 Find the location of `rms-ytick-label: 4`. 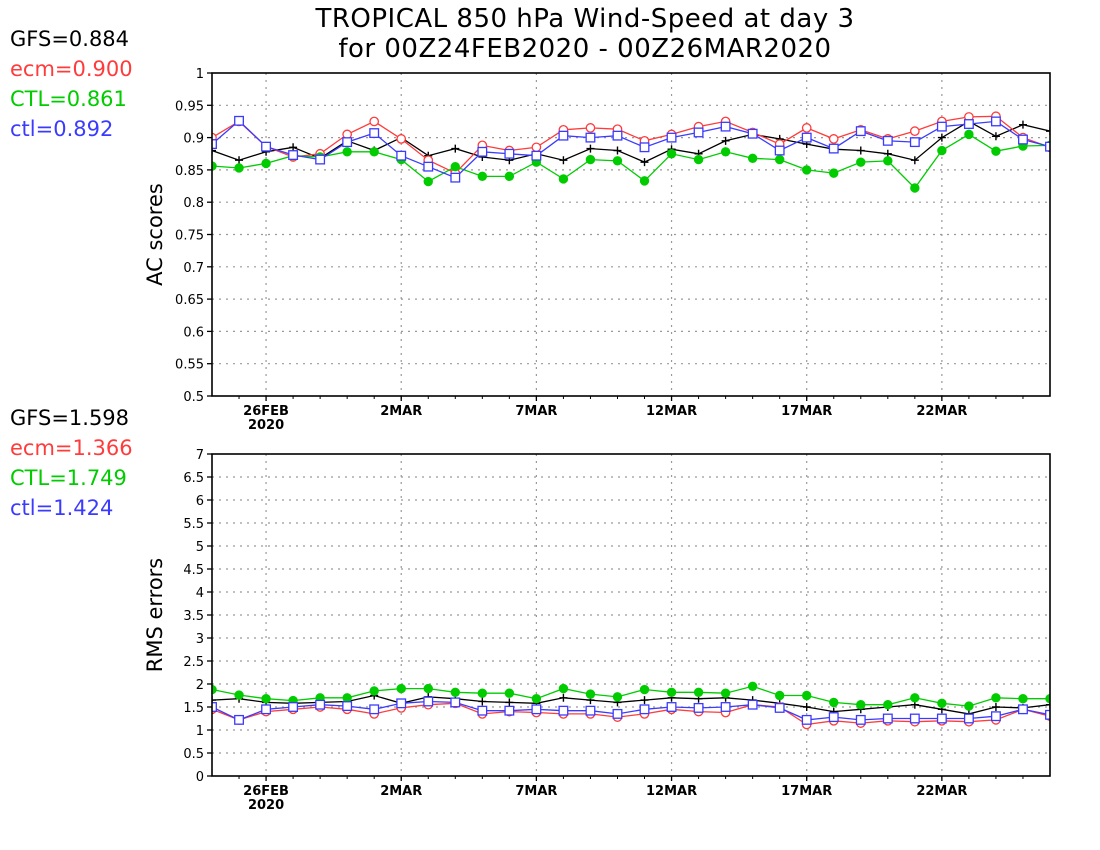

rms-ytick-label: 4 is located at coordinates (200, 593).